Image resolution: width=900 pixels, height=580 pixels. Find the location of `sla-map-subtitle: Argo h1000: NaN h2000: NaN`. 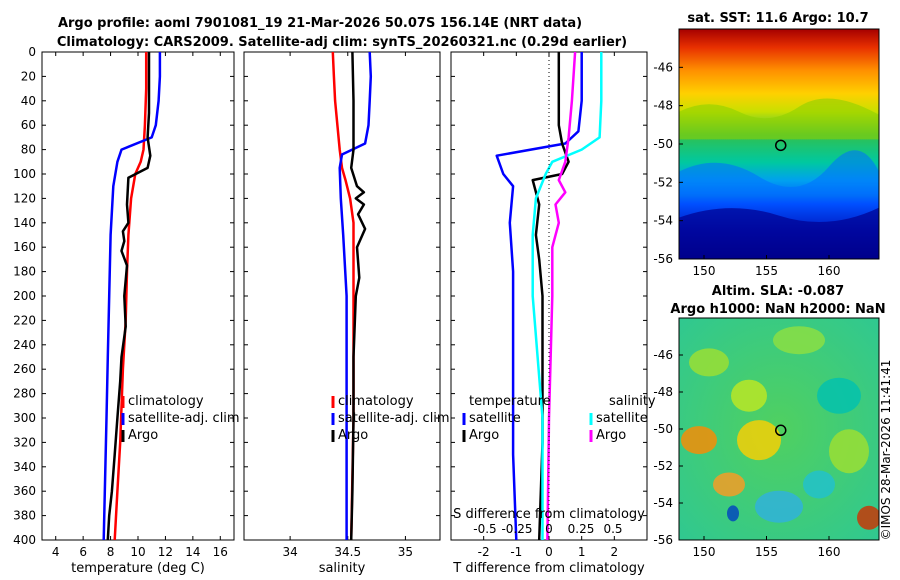

sla-map-subtitle: Argo h1000: NaN h2000: NaN is located at coordinates (777, 309).